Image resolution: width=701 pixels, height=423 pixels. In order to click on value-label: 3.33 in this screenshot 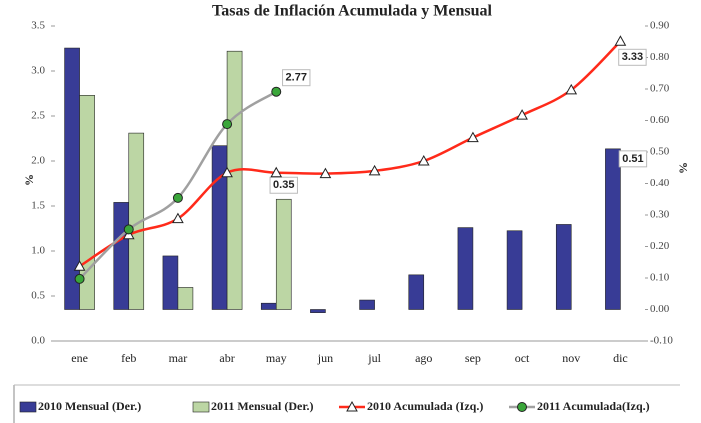, I will do `click(632, 57)`.